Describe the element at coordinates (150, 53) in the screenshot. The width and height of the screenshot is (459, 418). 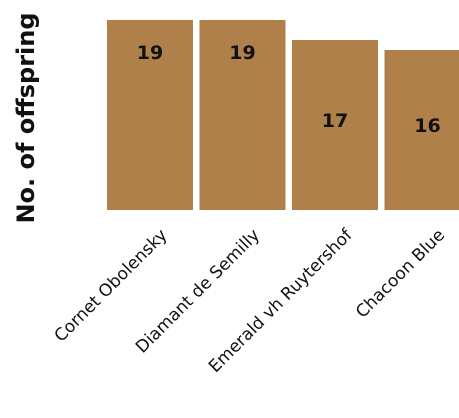
I see `bar-value-label-1: 19` at that location.